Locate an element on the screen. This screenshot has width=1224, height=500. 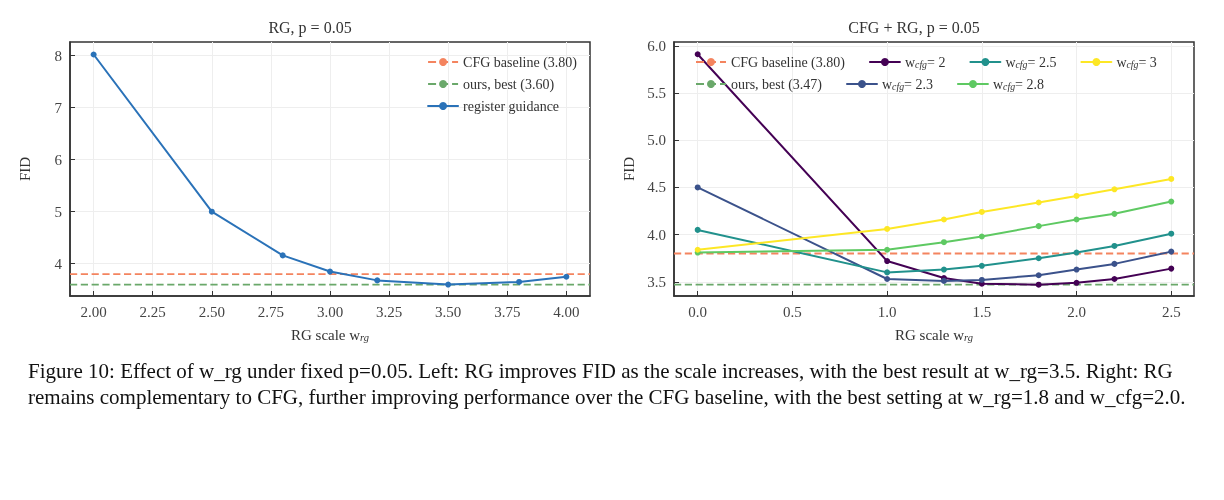
x-tick-label: 4.00 is located at coordinates (566, 311).